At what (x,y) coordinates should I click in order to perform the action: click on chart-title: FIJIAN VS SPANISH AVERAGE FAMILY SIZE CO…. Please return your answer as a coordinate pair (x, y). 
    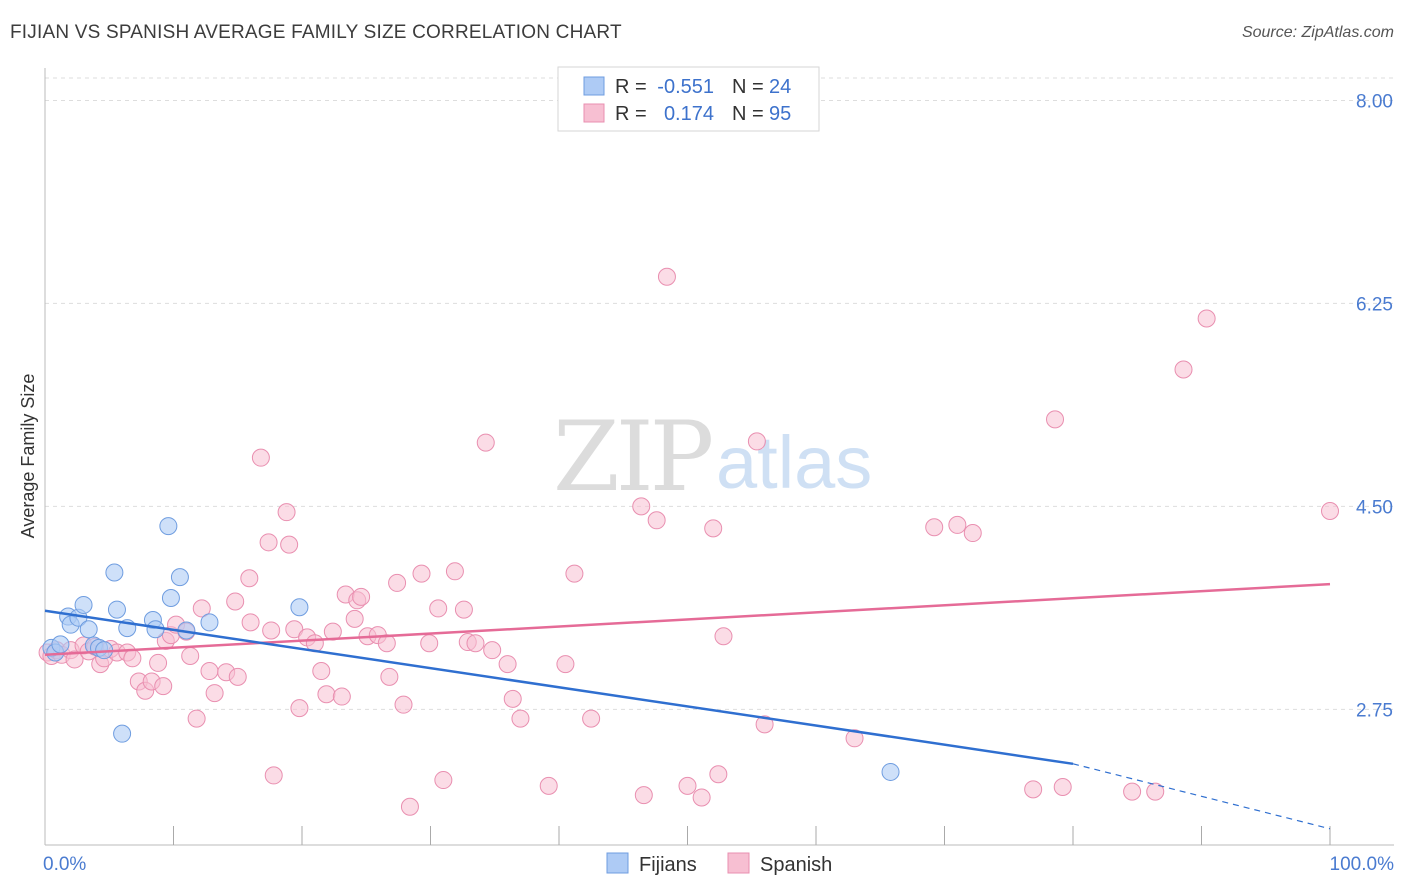
    Looking at the image, I should click on (316, 32).